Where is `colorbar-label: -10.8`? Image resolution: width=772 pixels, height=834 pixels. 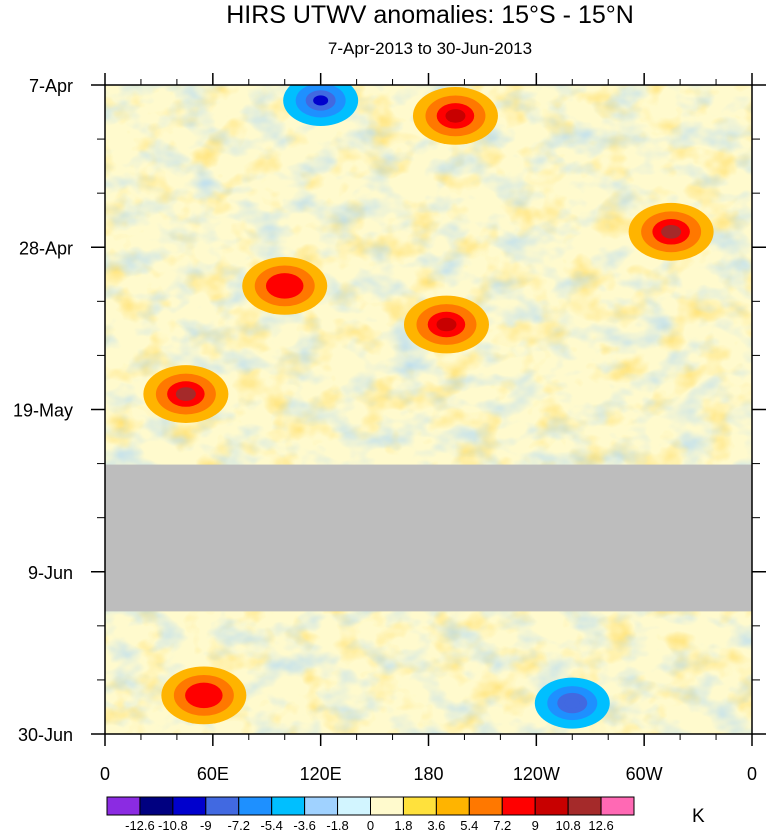 colorbar-label: -10.8 is located at coordinates (173, 825).